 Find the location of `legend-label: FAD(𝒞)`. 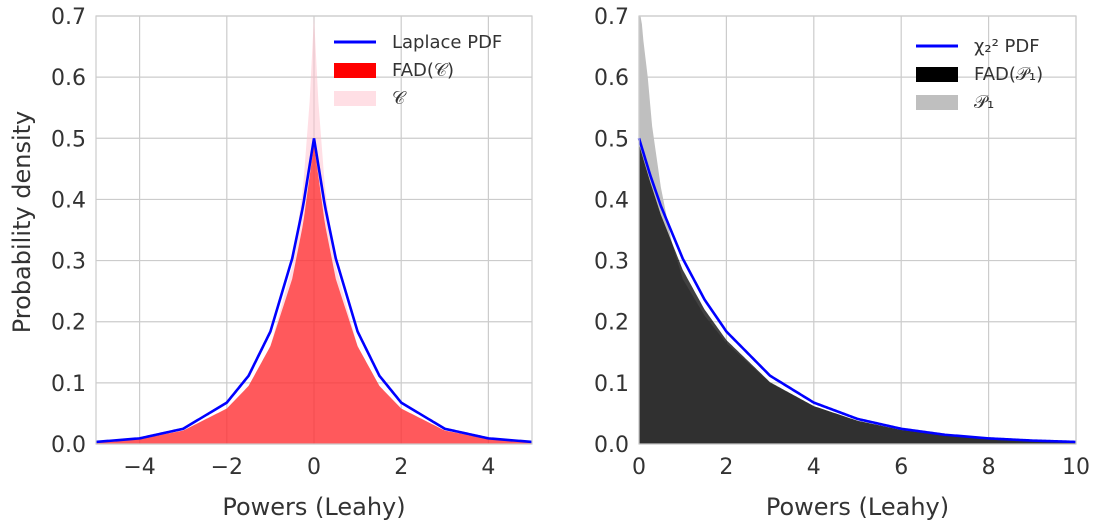

legend-label: FAD(𝒞) is located at coordinates (423, 70).